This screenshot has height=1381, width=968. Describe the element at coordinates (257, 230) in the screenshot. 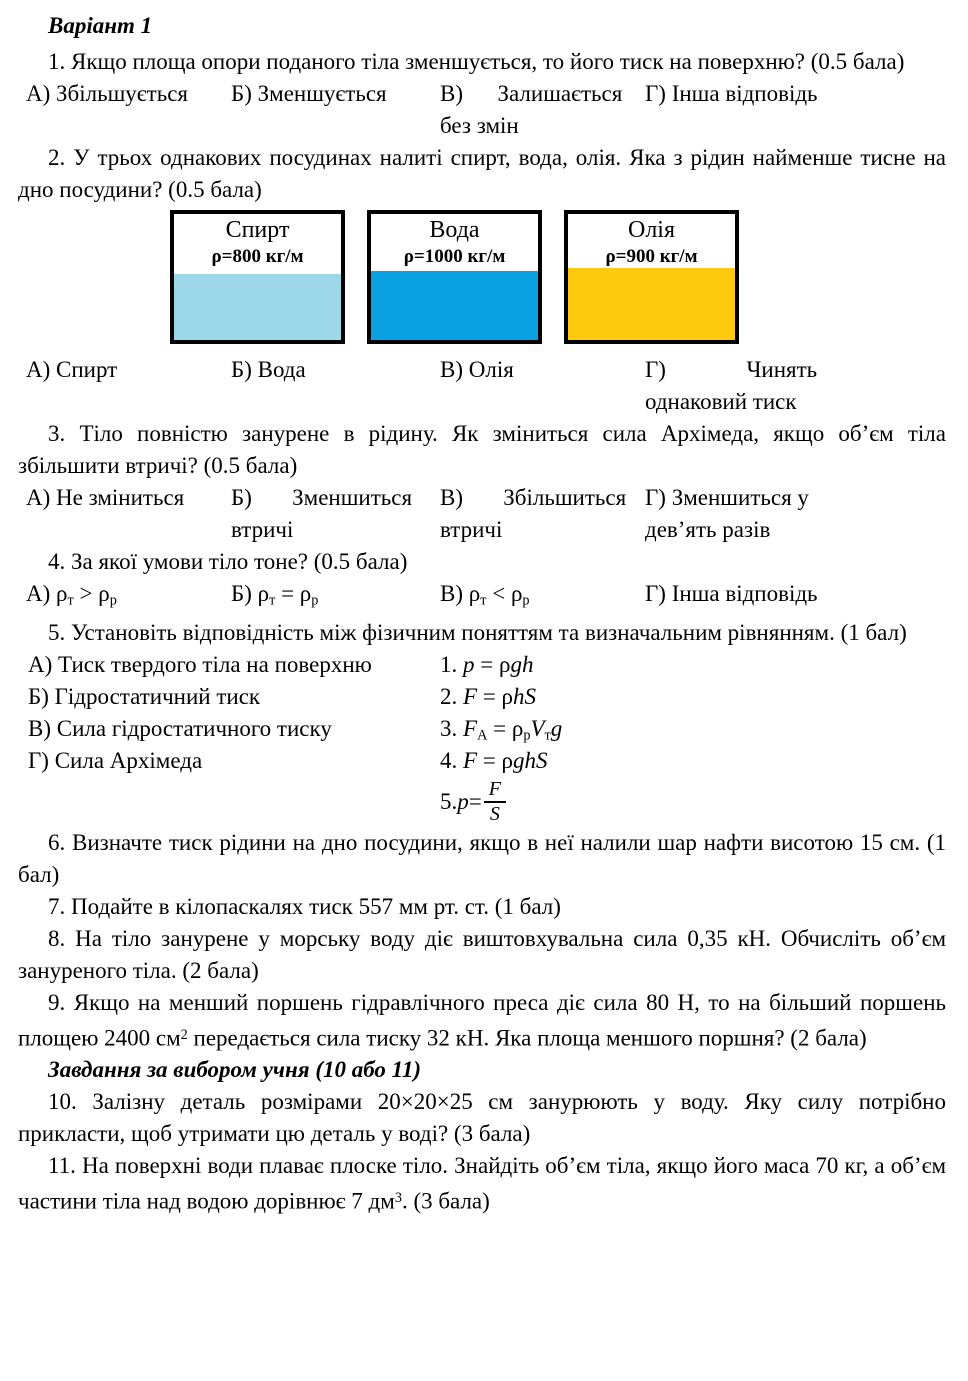

I see `vessel-name: Спирт` at that location.